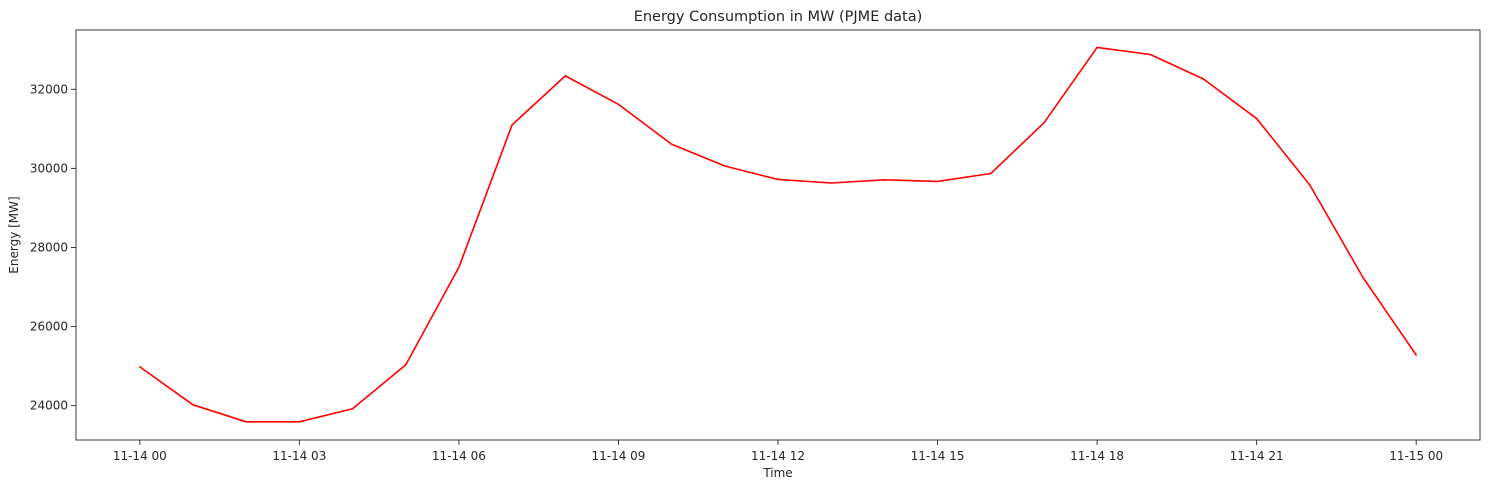 This screenshot has height=489, width=1489. Describe the element at coordinates (49, 247) in the screenshot. I see `y-tick-label: 28000` at that location.